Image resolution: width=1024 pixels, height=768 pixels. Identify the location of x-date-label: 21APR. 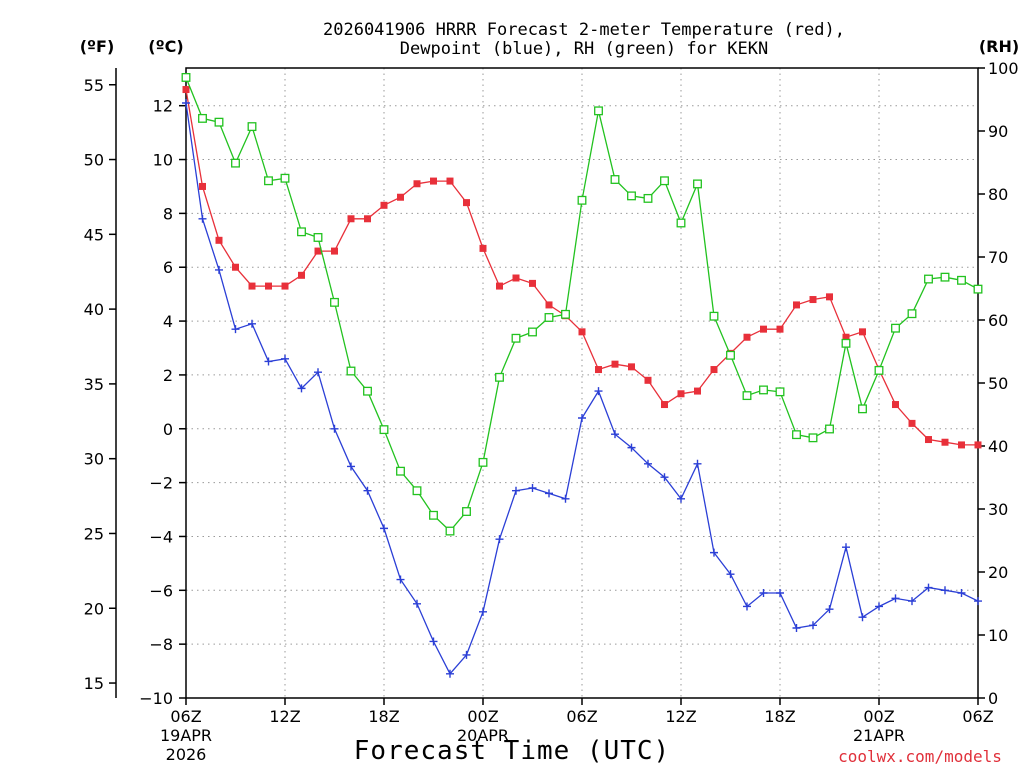
(879, 735).